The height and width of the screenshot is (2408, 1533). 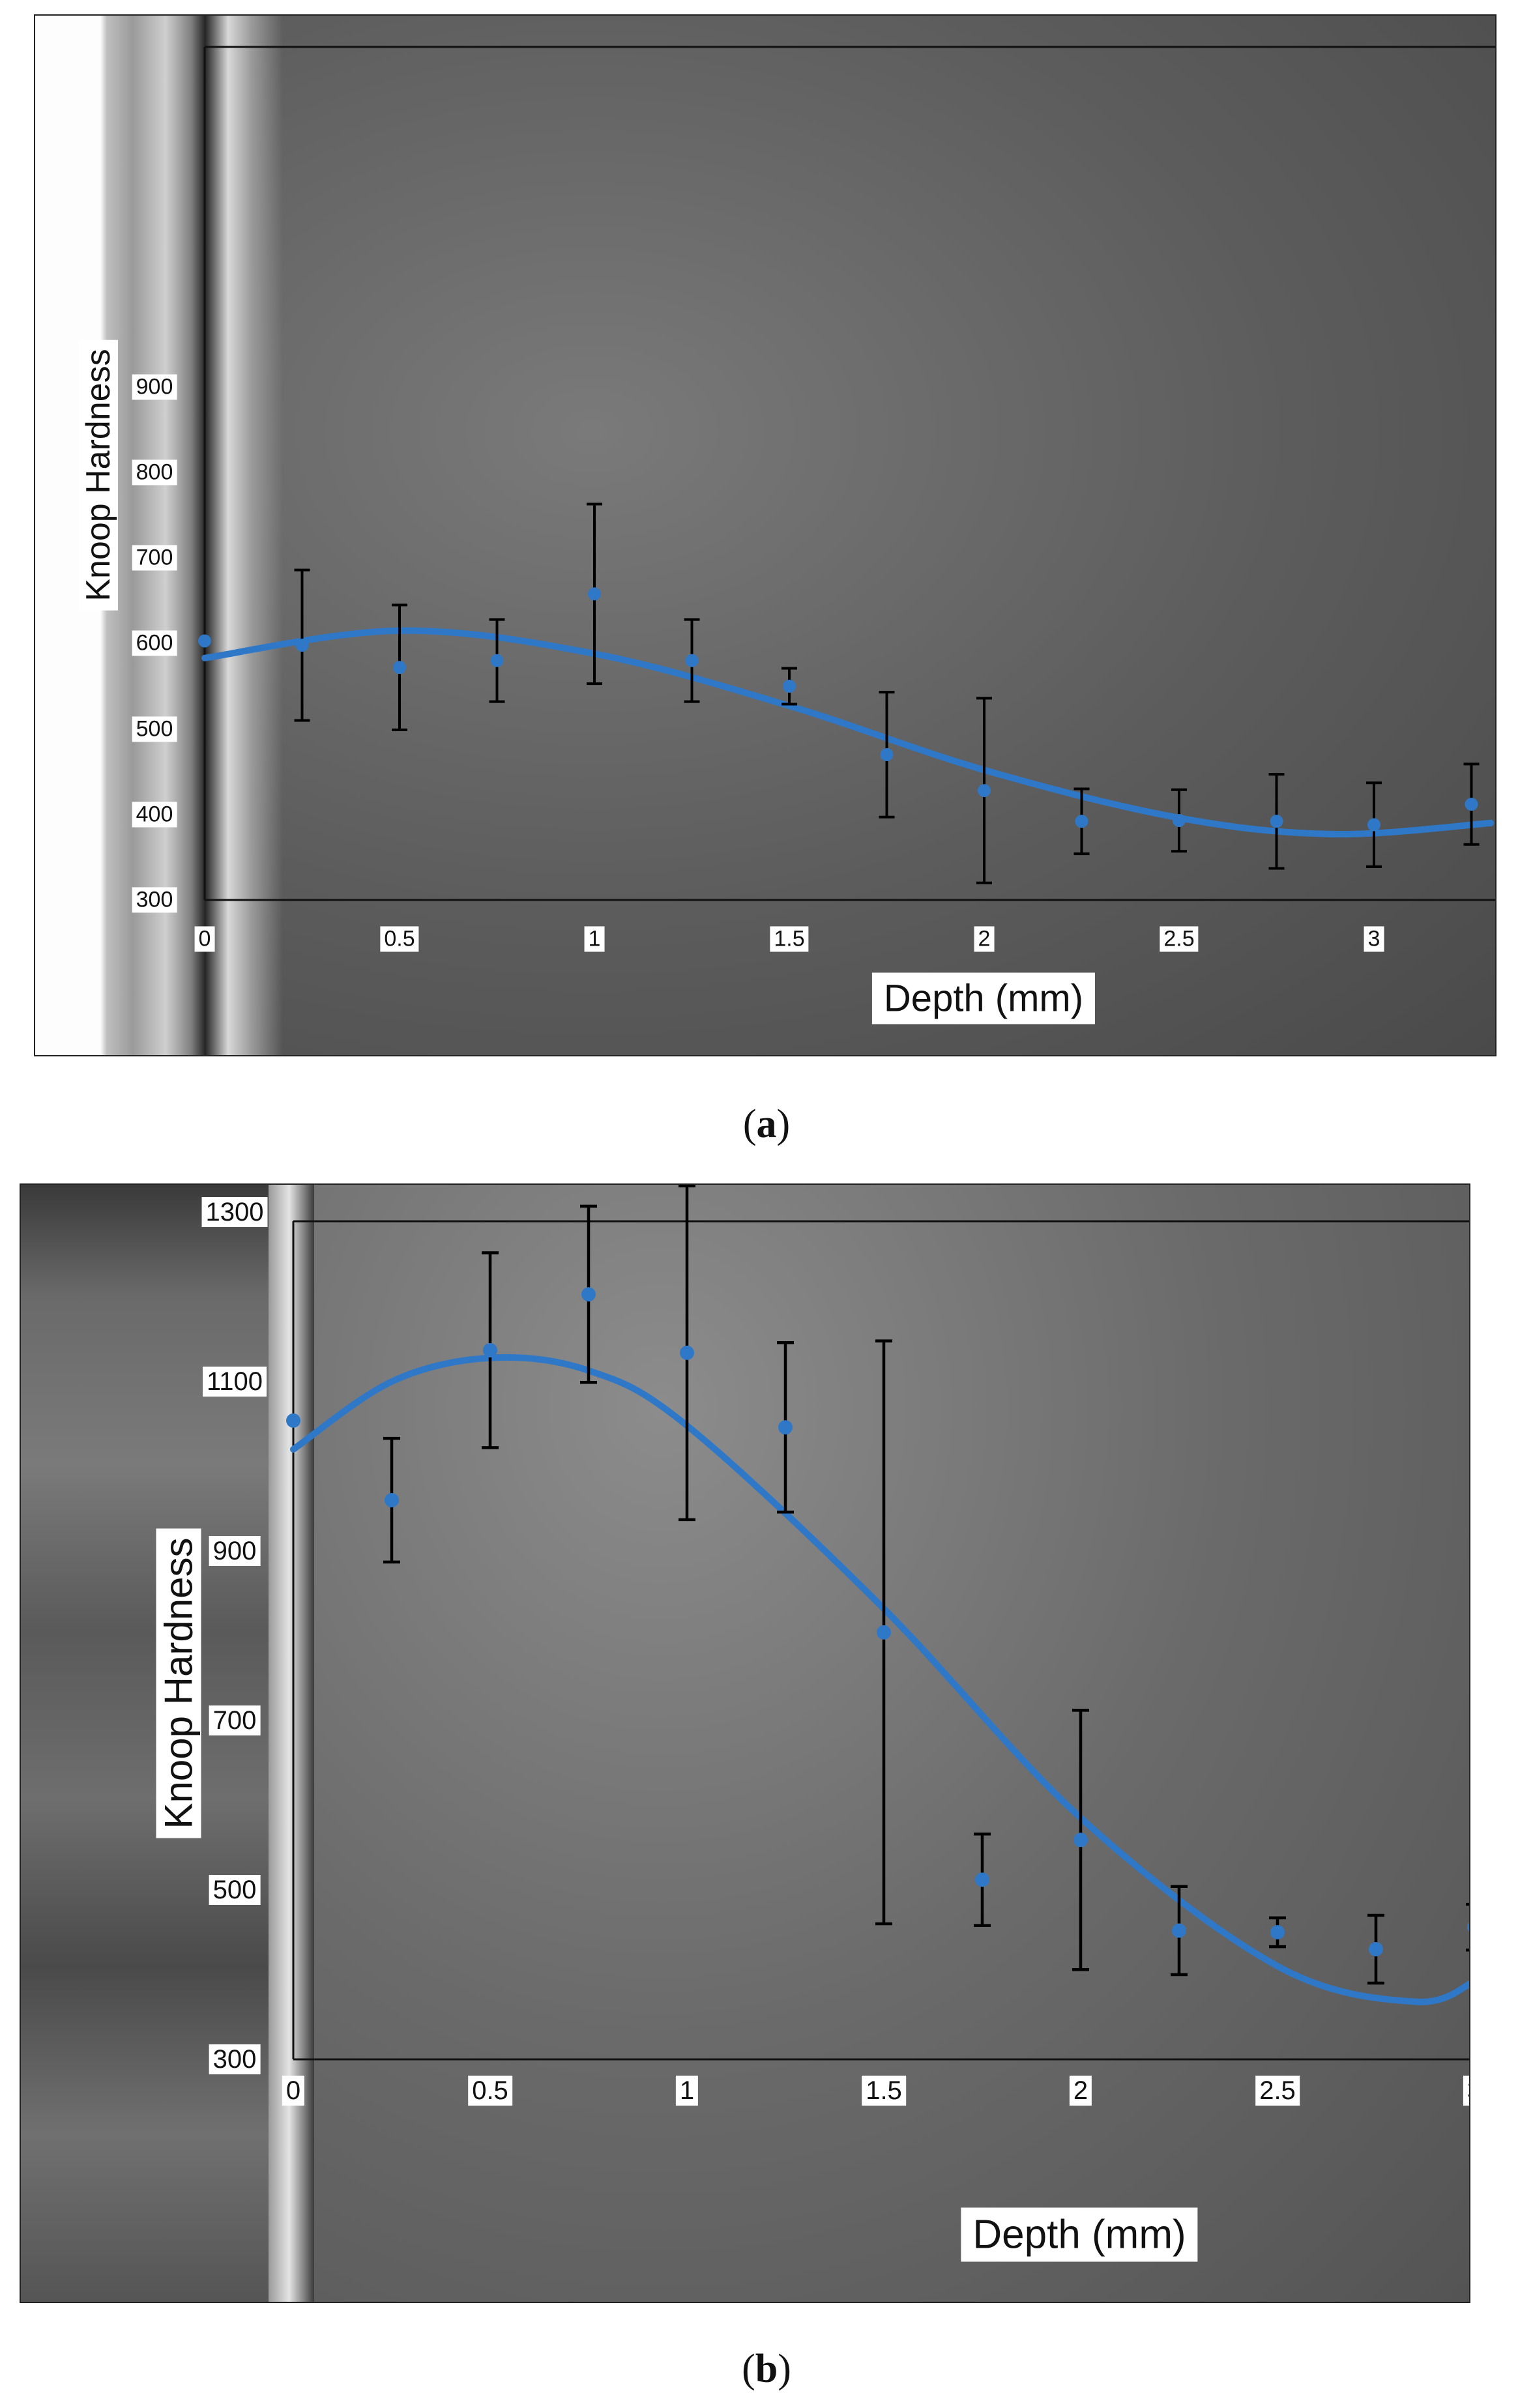 What do you see at coordinates (178, 1683) in the screenshot?
I see `panel-b-y-axis-label: Knoop Hardness` at bounding box center [178, 1683].